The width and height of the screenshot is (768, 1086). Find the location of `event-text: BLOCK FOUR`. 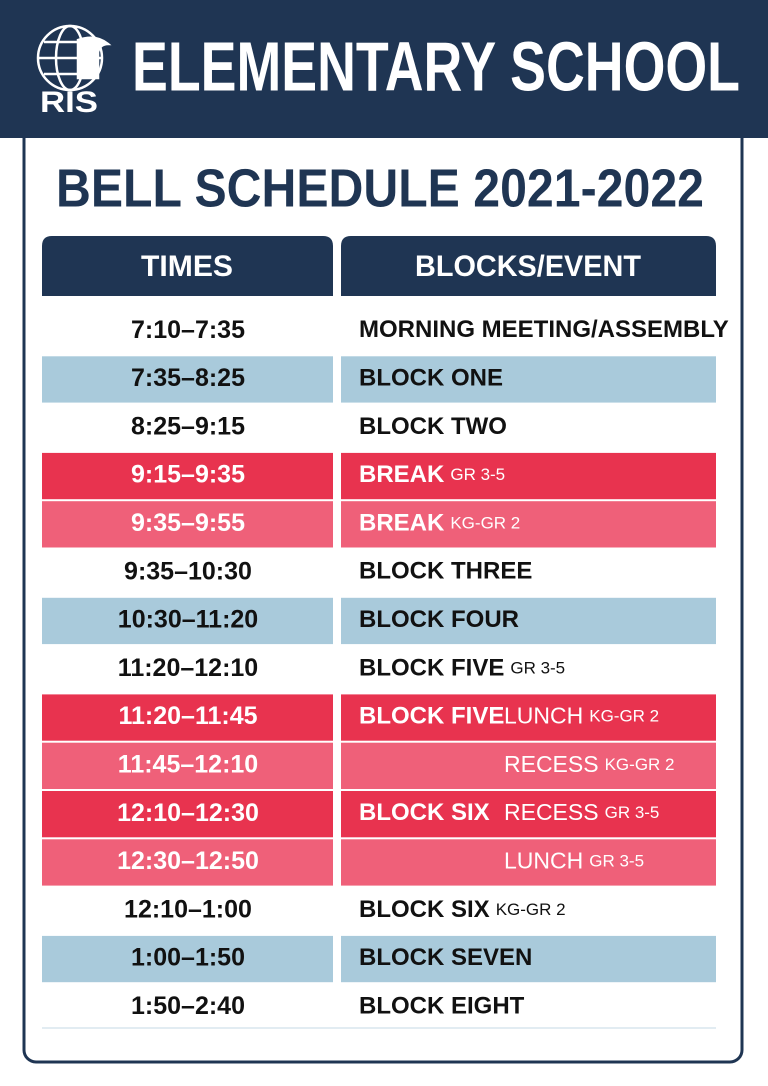

event-text: BLOCK FOUR is located at coordinates (439, 619).